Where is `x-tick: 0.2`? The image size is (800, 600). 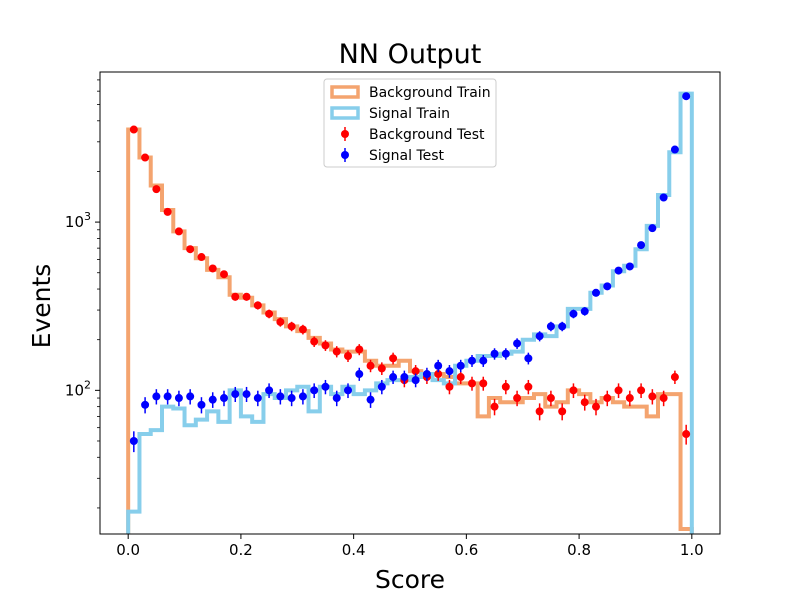 x-tick: 0.2 is located at coordinates (241, 546).